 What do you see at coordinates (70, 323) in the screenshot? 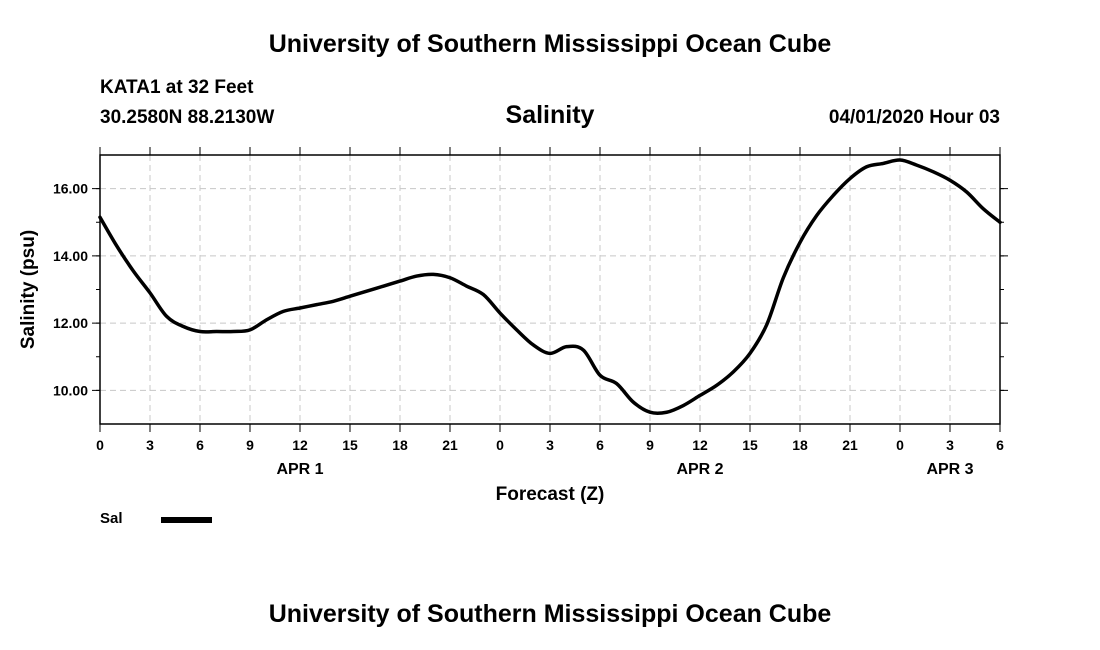
I see `y-tick-label: 12.00` at bounding box center [70, 323].